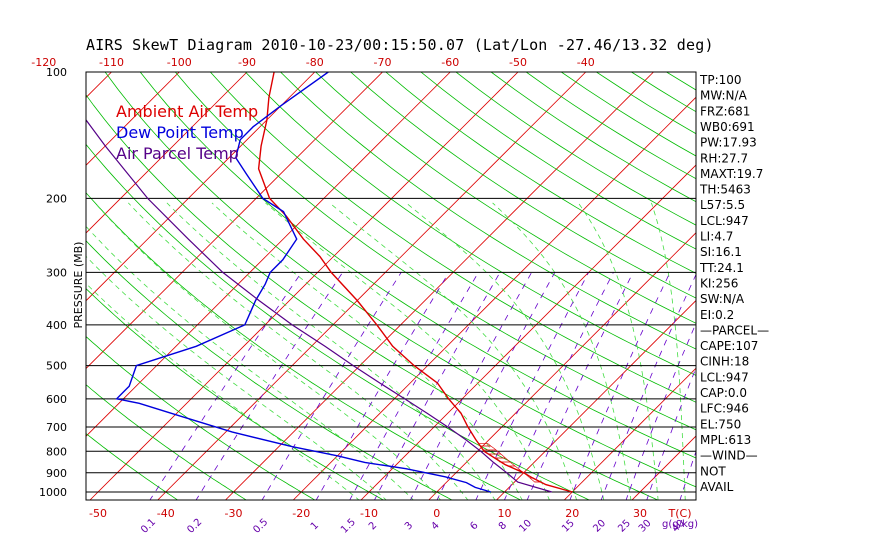 The width and height of the screenshot is (870, 560). I want to click on legend-item: Ambient Air Temp, so click(187, 111).